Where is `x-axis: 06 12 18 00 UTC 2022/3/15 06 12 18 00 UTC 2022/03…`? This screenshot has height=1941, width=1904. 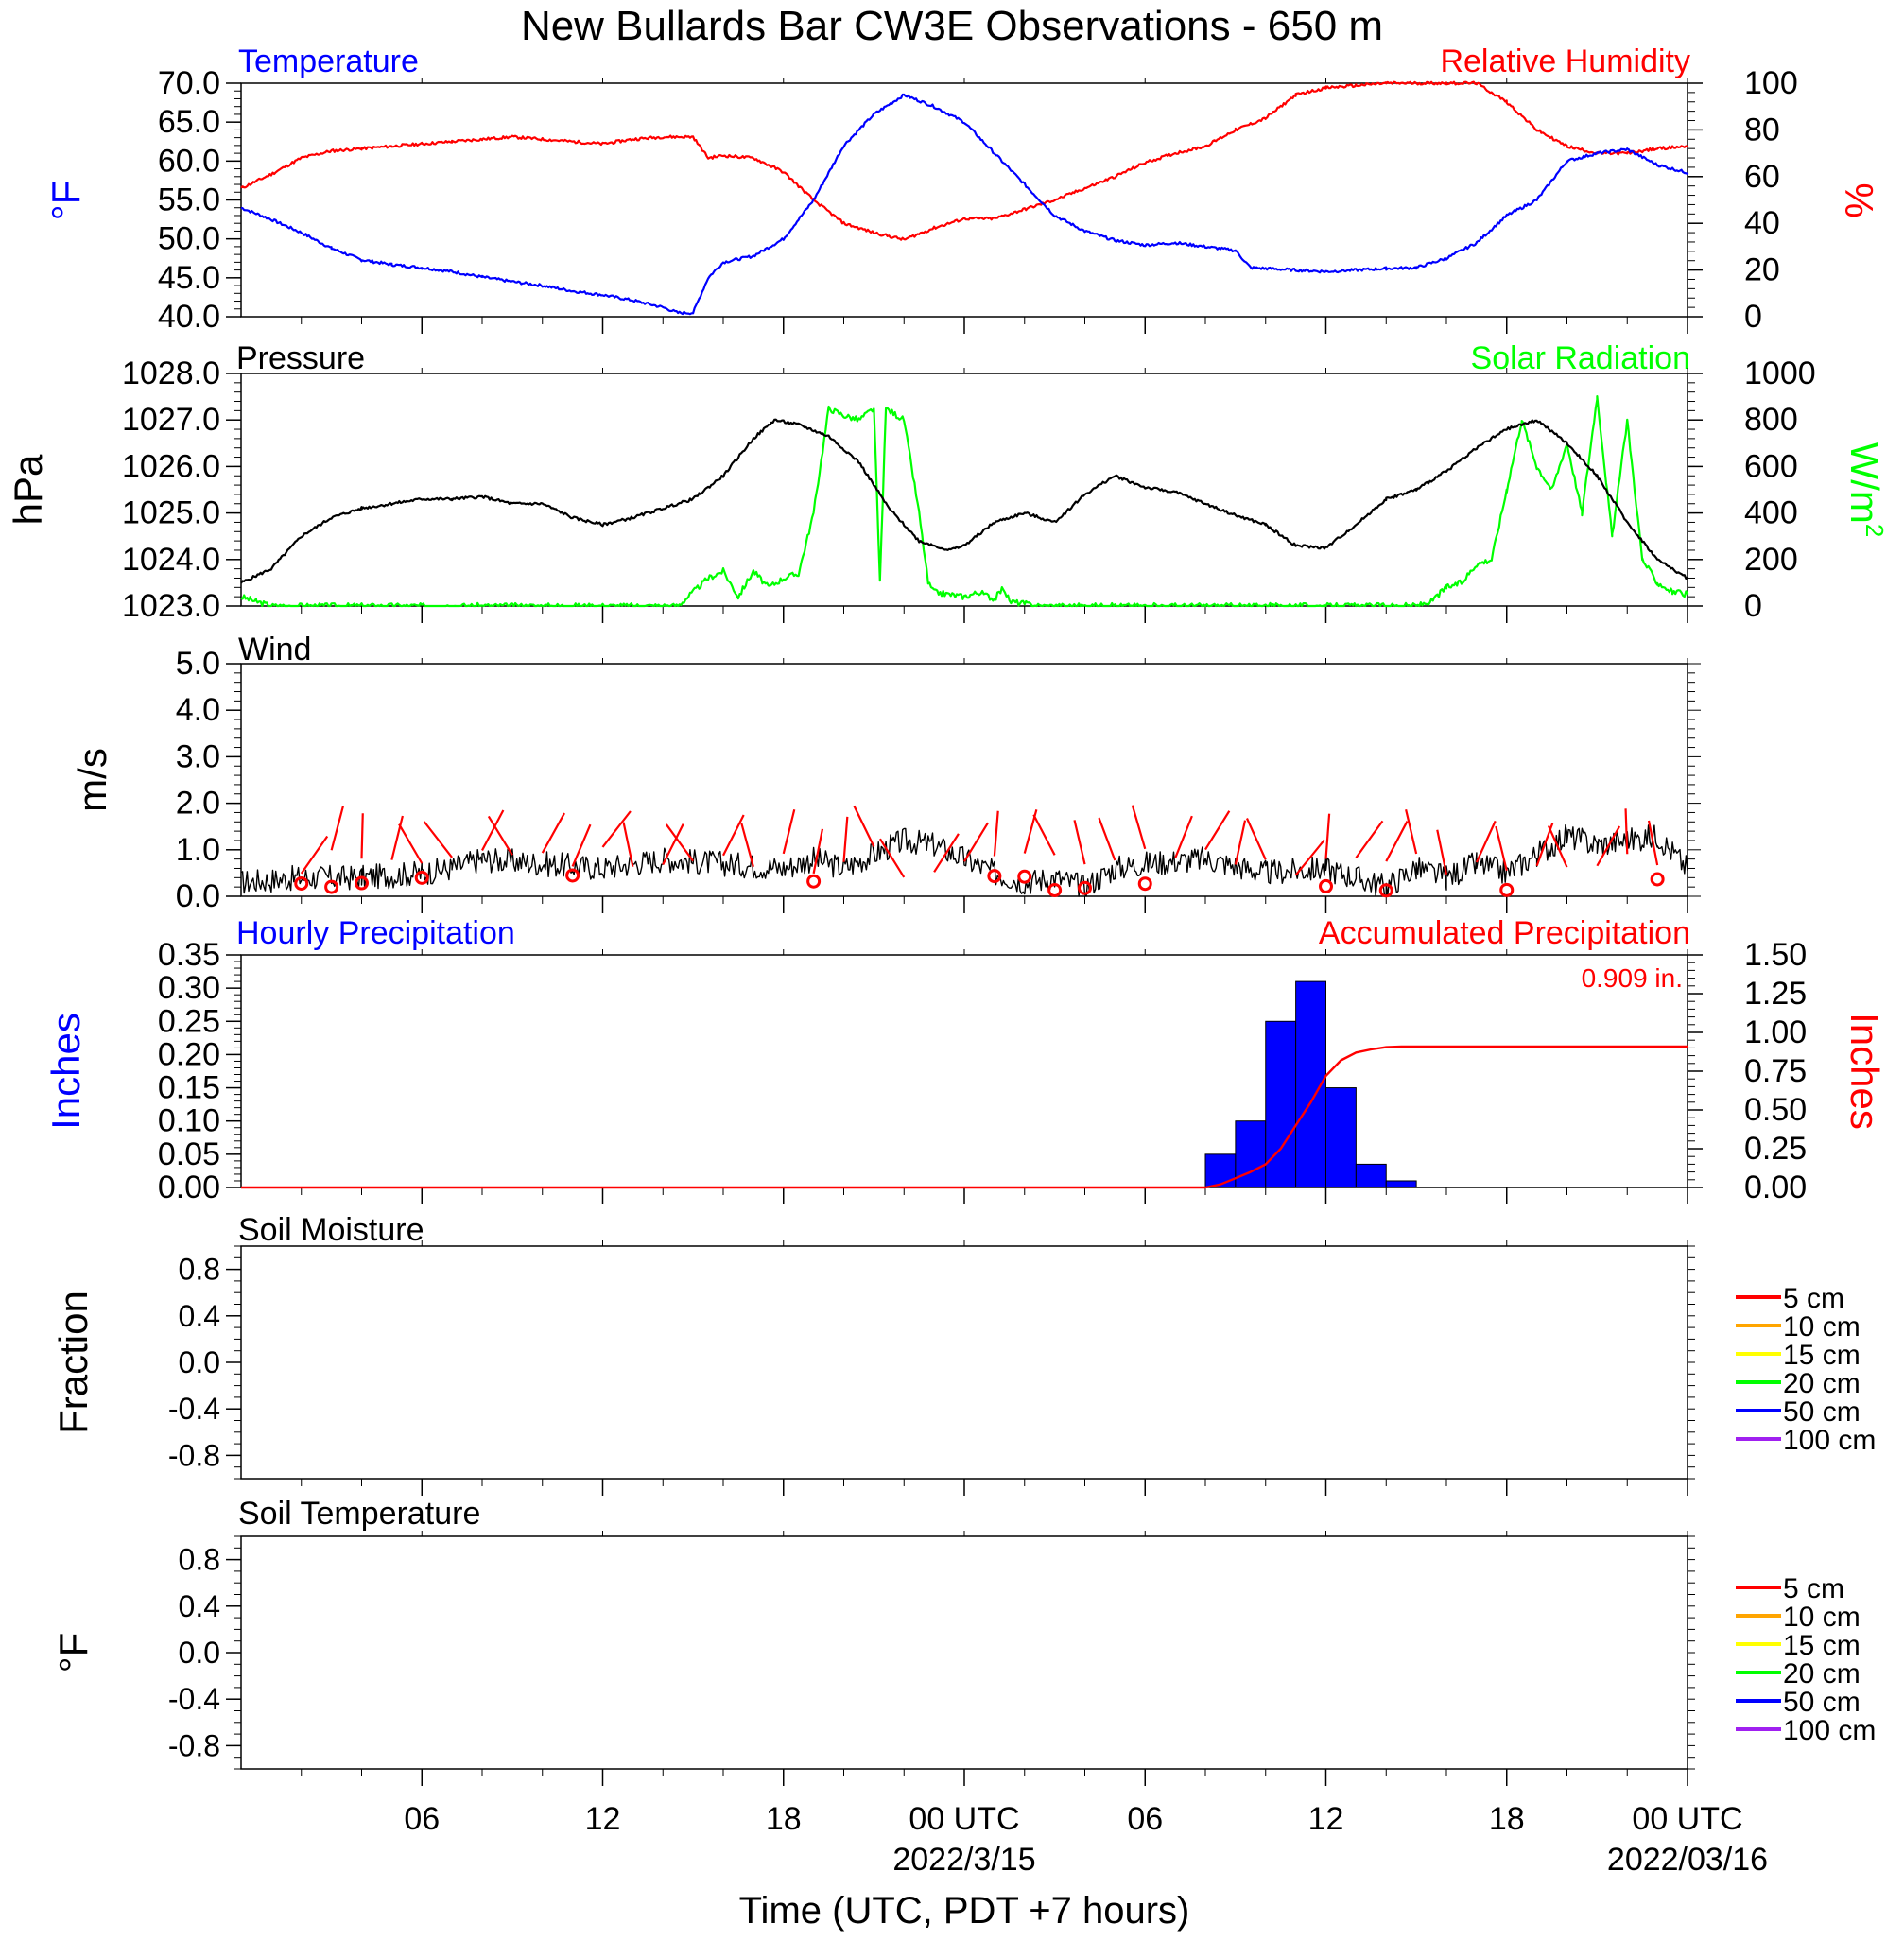 x-axis: 06 12 18 00 UTC 2022/3/15 06 12 18 00 UTC 2022/03… is located at coordinates (1086, 1840).